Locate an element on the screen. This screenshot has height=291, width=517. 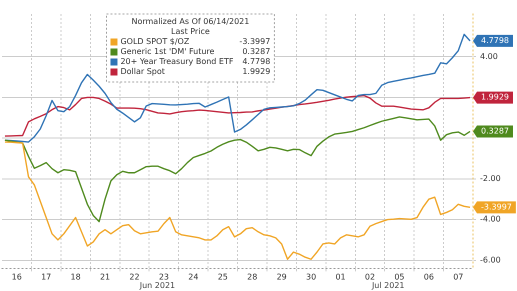
y-tick-label: -4.00 is located at coordinates (490, 219).